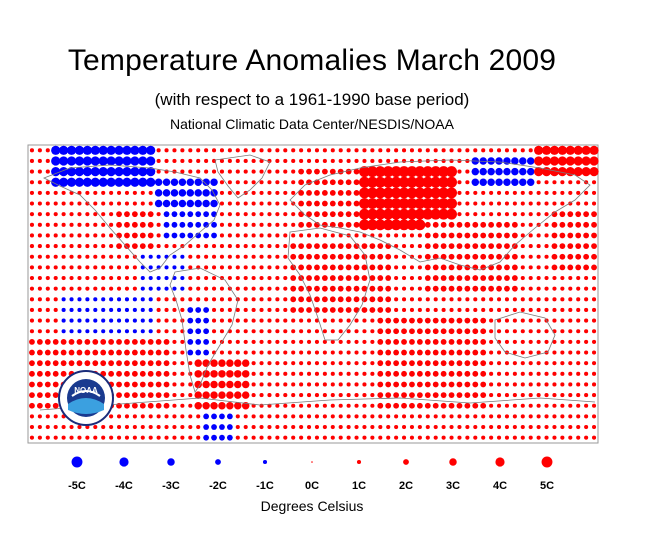  I want to click on north-america-outline, so click(132, 218).